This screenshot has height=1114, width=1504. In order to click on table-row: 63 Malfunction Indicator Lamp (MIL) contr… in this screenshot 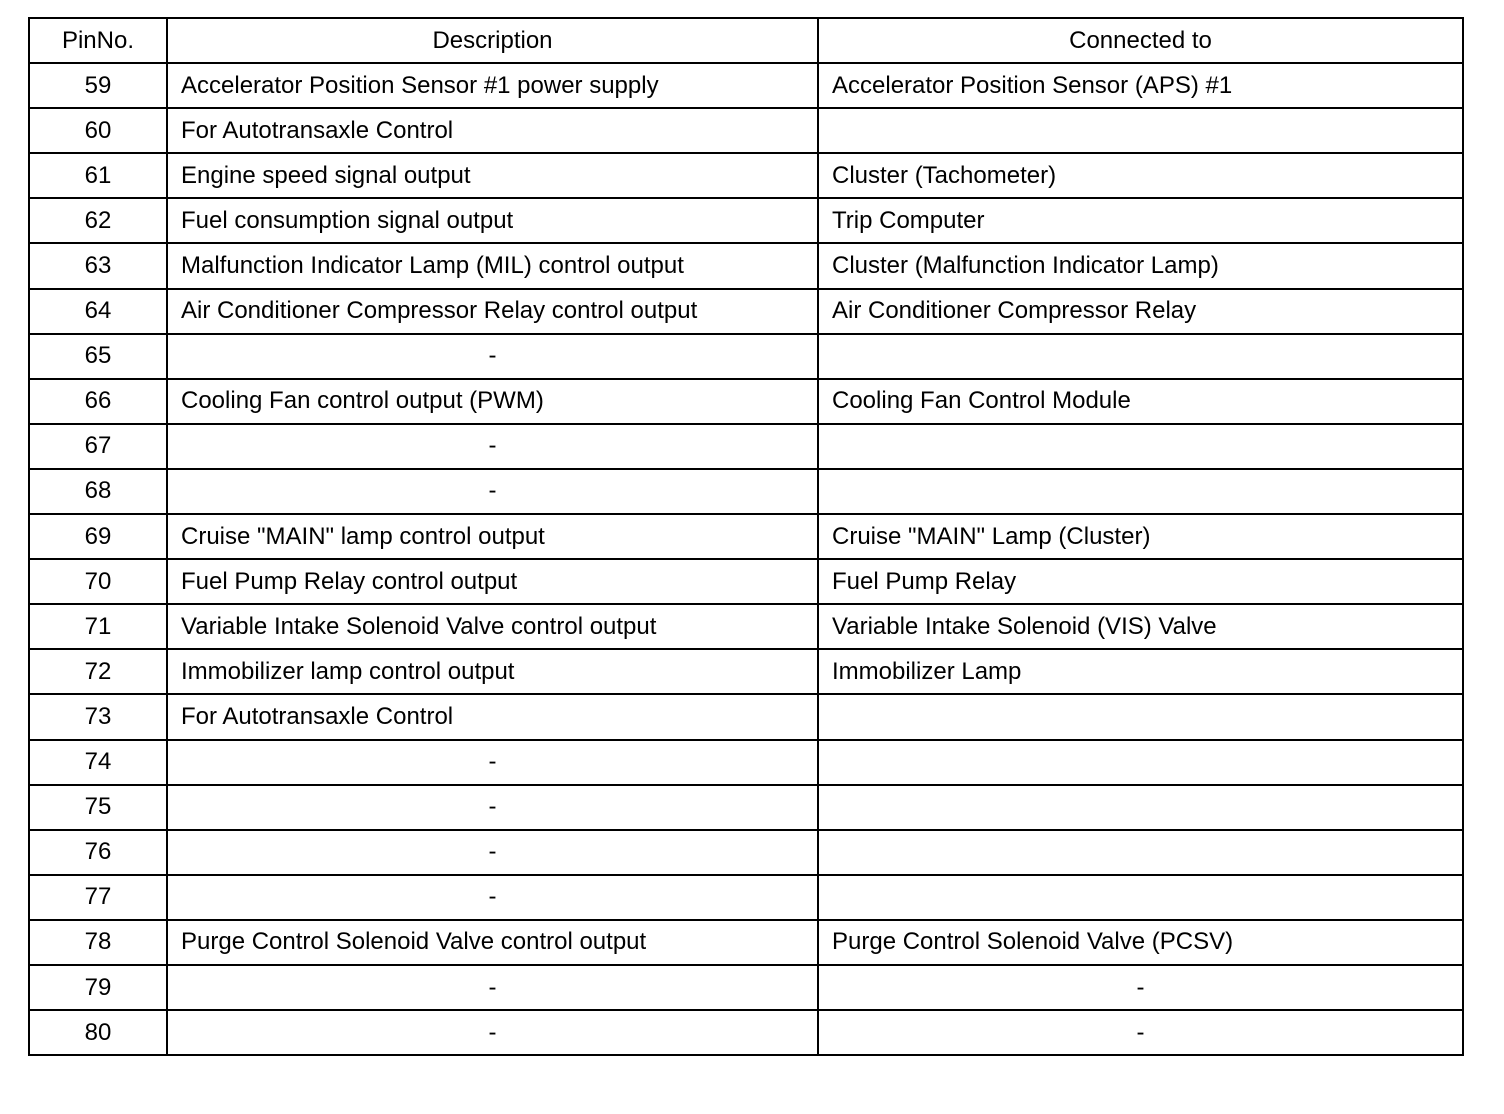, I will do `click(746, 266)`.